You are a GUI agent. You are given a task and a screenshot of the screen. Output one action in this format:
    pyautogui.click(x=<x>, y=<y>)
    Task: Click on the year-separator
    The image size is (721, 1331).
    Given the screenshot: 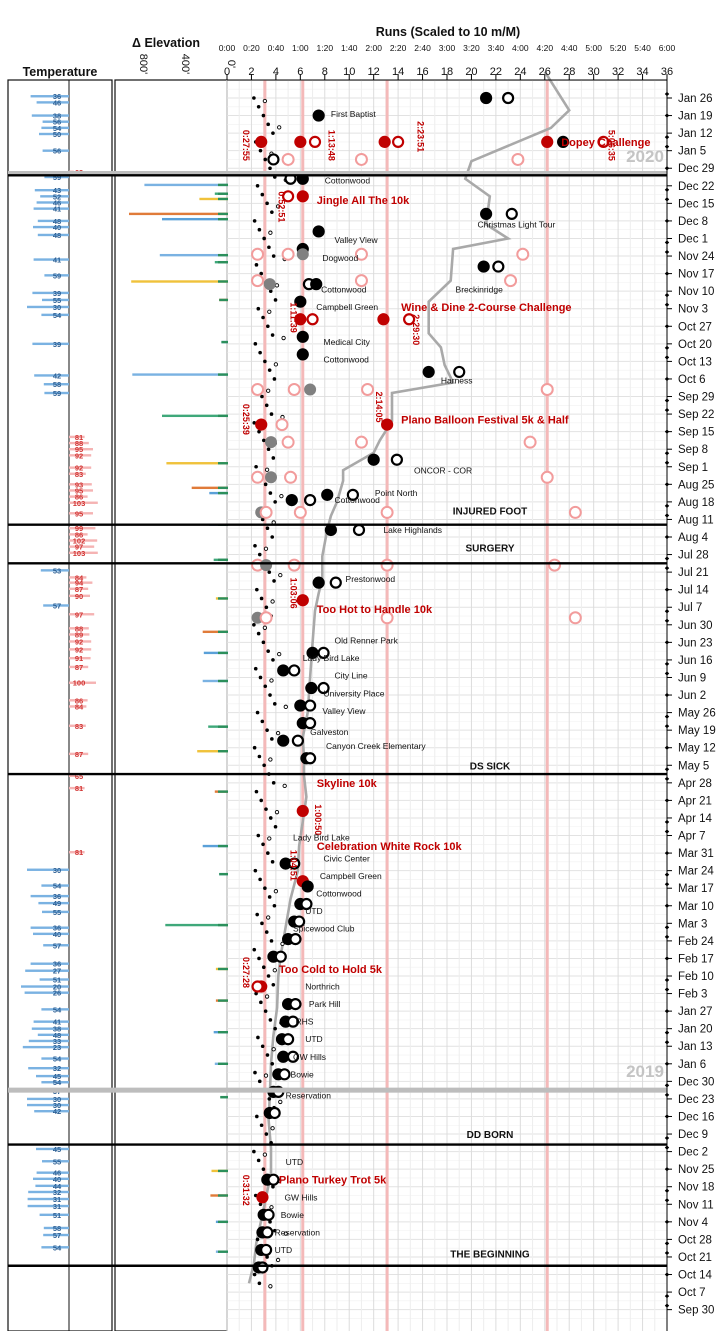 What is the action you would take?
    pyautogui.click(x=337, y=1090)
    